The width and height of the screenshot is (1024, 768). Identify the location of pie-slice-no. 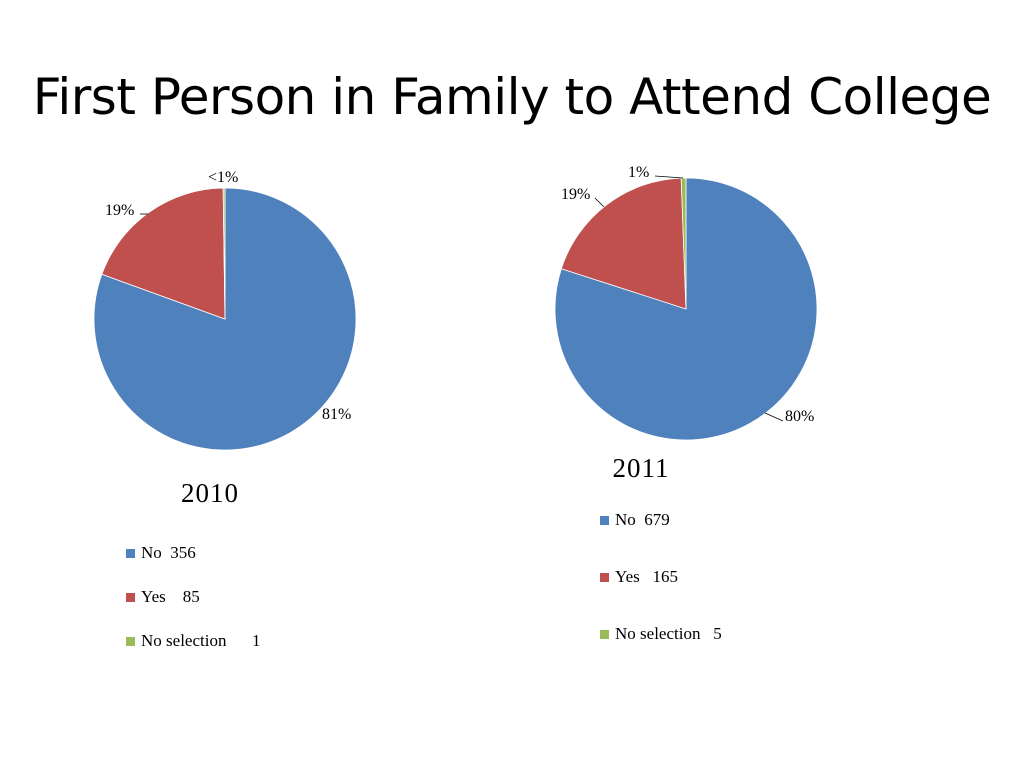
(225, 319).